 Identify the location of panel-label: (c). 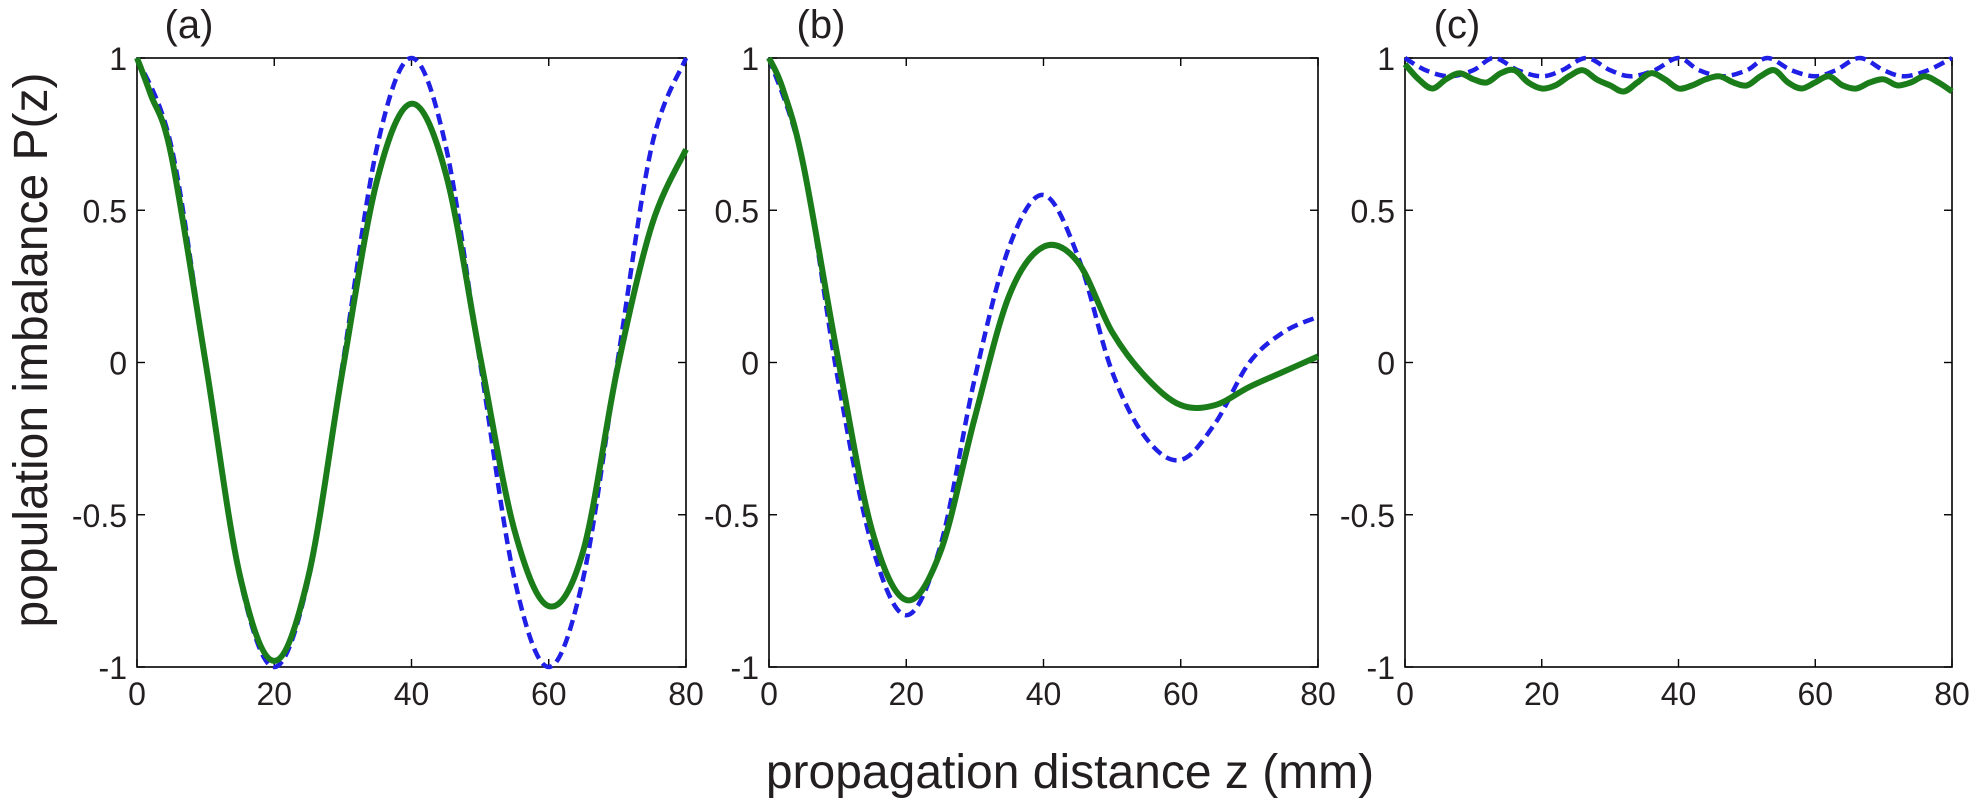
(1457, 25).